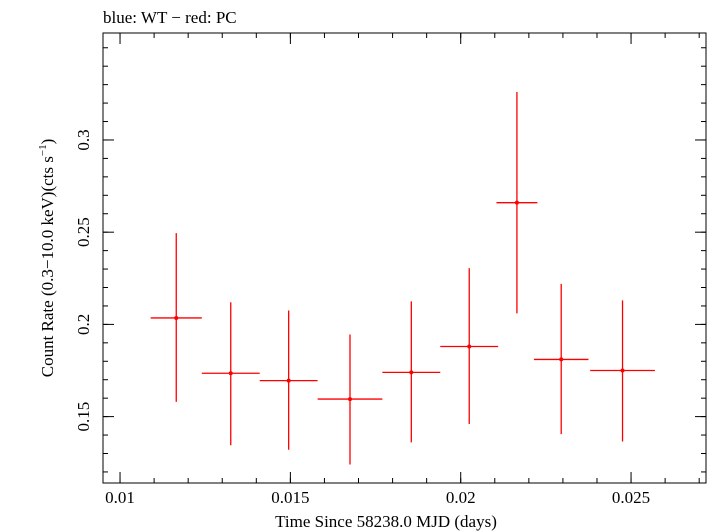 This screenshot has width=709, height=532. I want to click on y-tick-labels: 0.15 0.2 0.25 0.3, so click(83, 280).